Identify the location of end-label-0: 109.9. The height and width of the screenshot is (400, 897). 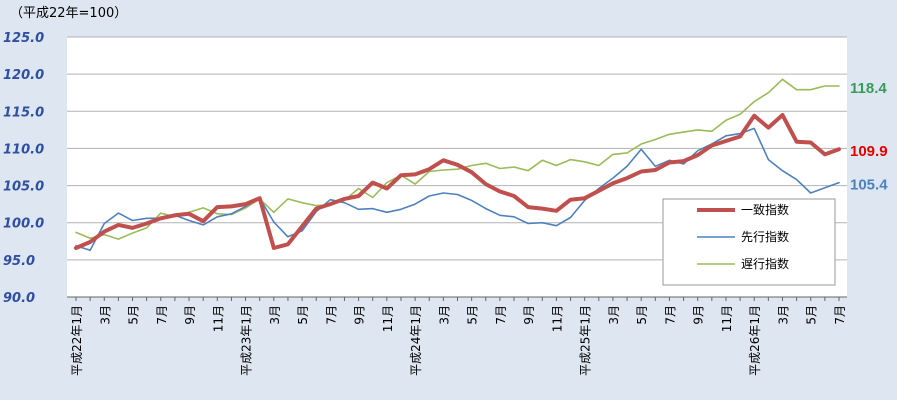
(869, 151).